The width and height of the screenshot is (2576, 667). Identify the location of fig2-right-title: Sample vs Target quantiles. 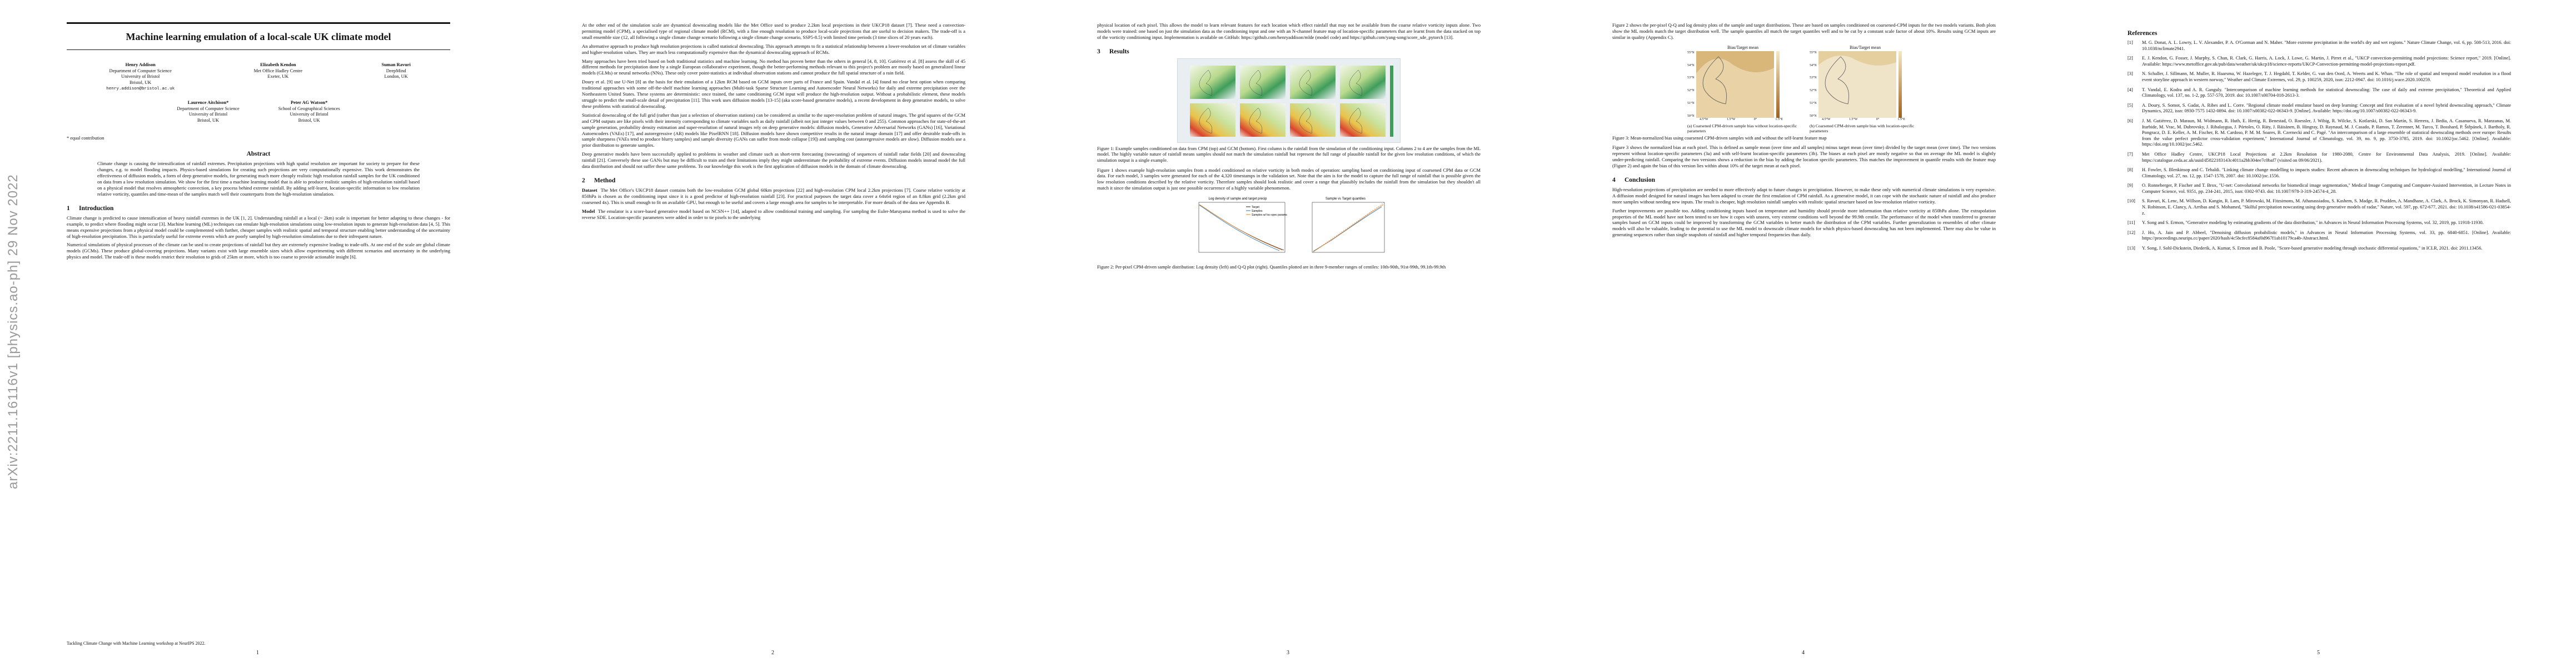
(1346, 199).